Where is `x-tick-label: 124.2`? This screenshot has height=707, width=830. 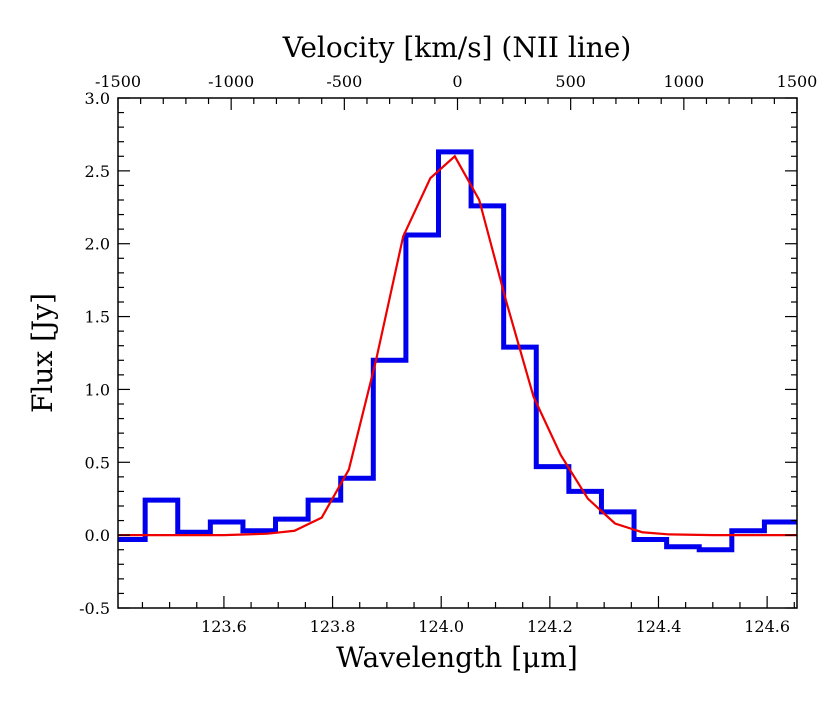 x-tick-label: 124.2 is located at coordinates (550, 626).